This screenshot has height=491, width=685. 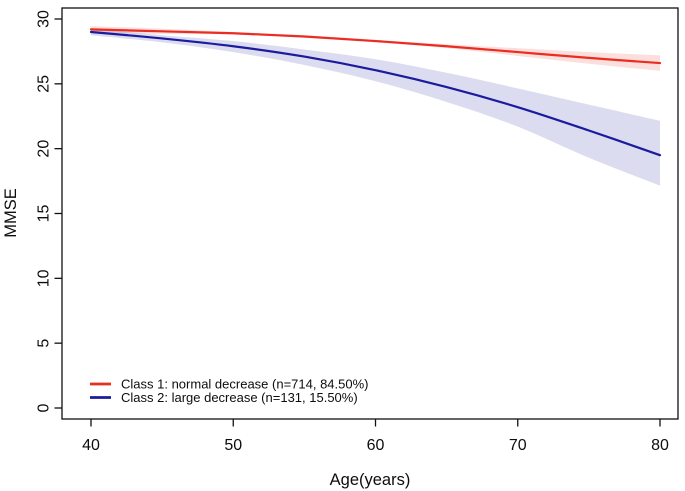 What do you see at coordinates (239, 397) in the screenshot?
I see `legend-class2-label: Class 2: large decrease (n=131, 15.50%)` at bounding box center [239, 397].